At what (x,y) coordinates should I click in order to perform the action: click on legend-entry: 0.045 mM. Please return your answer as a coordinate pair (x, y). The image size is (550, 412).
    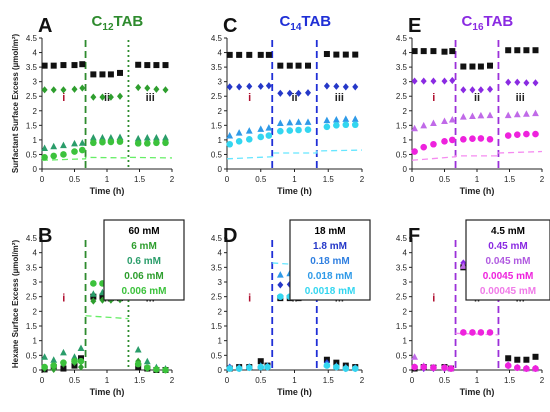
    Looking at the image, I should click on (507, 261).